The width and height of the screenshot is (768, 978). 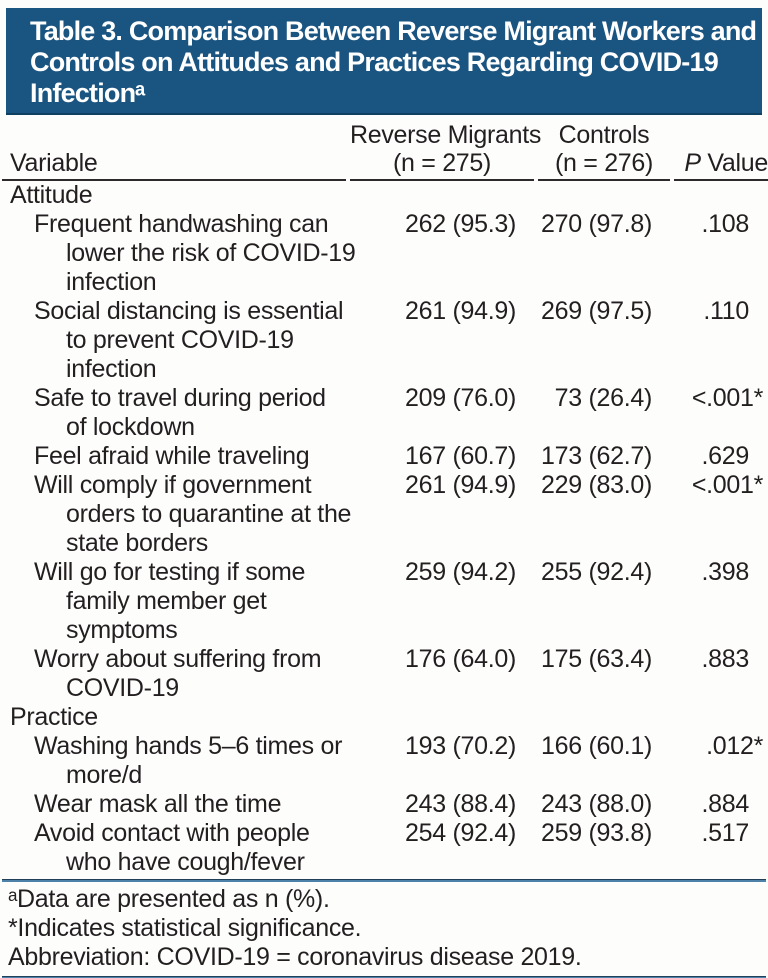 What do you see at coordinates (596, 311) in the screenshot?
I see `controls-value: 269 (97.5)` at bounding box center [596, 311].